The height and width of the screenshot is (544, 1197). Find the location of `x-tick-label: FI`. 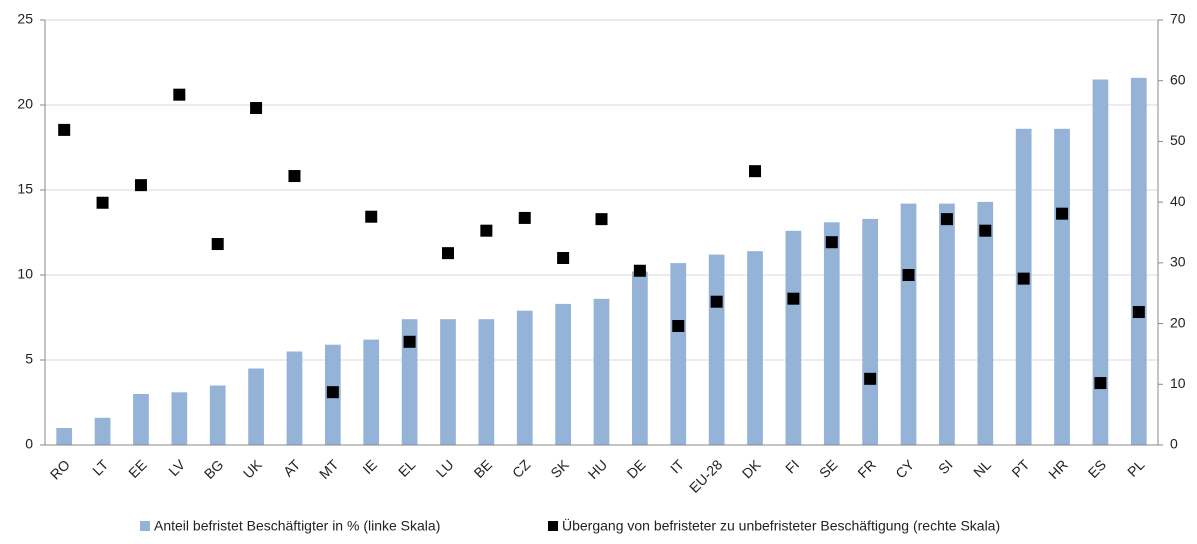

x-tick-label: FI is located at coordinates (792, 466).